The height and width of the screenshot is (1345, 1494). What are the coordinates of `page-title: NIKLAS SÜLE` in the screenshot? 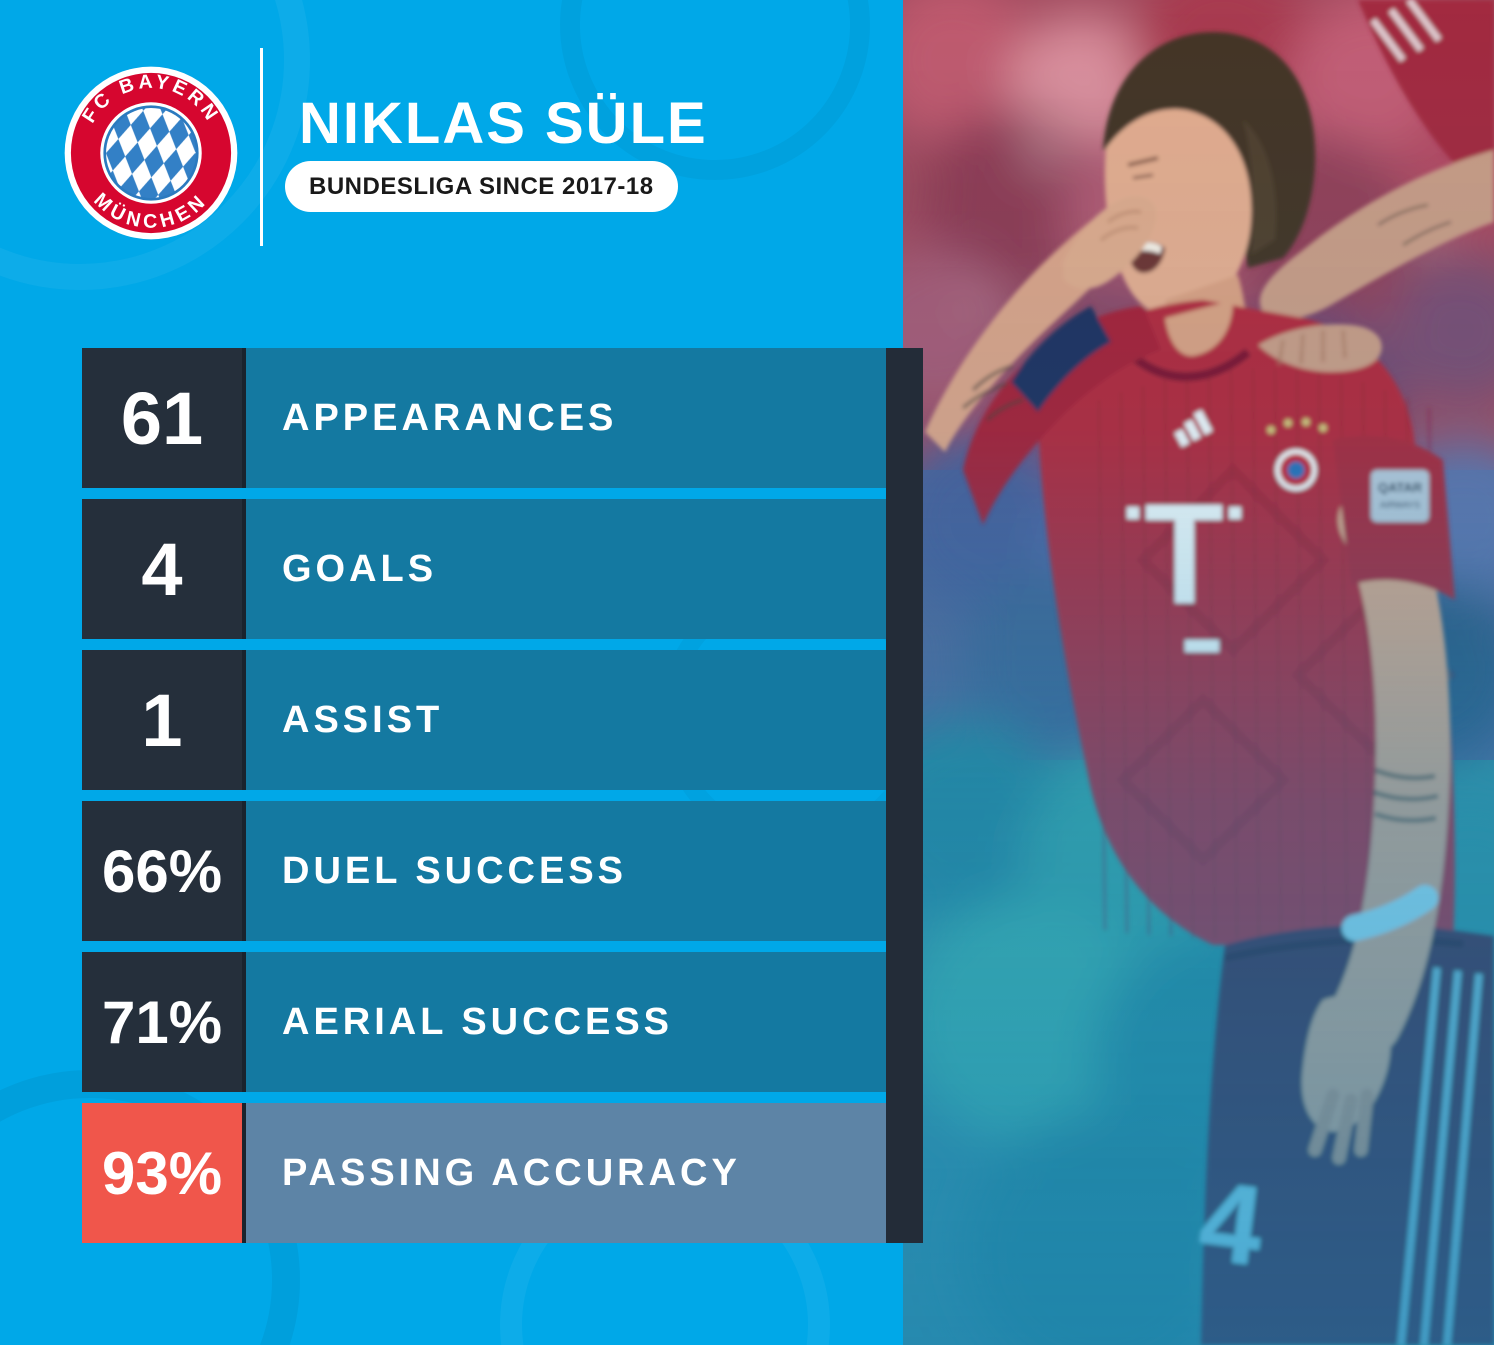 It's located at (503, 123).